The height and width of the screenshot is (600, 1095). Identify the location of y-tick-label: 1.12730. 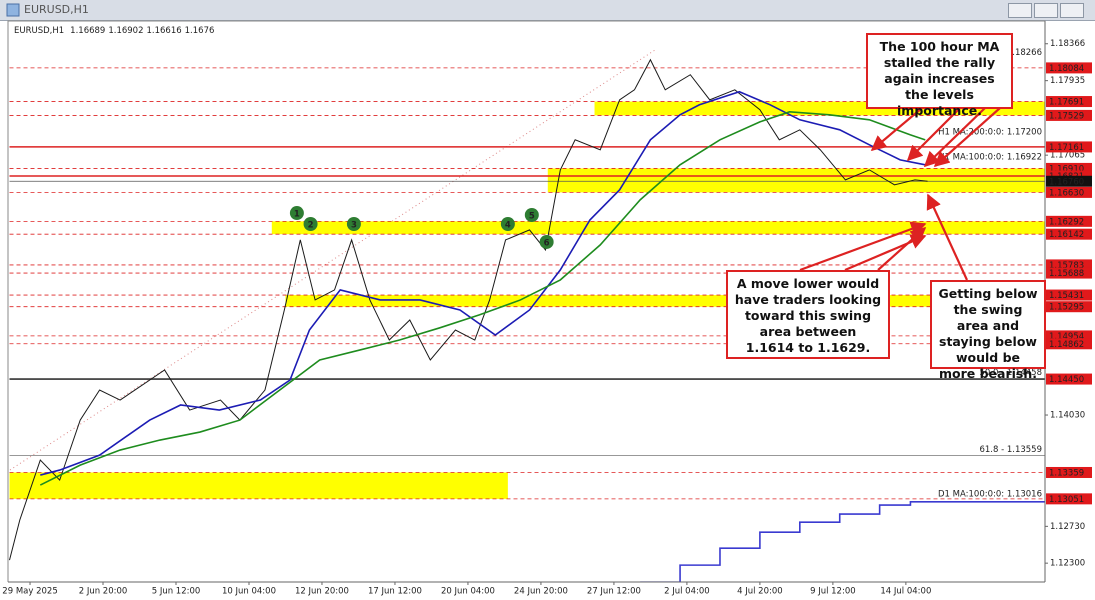
(1067, 527).